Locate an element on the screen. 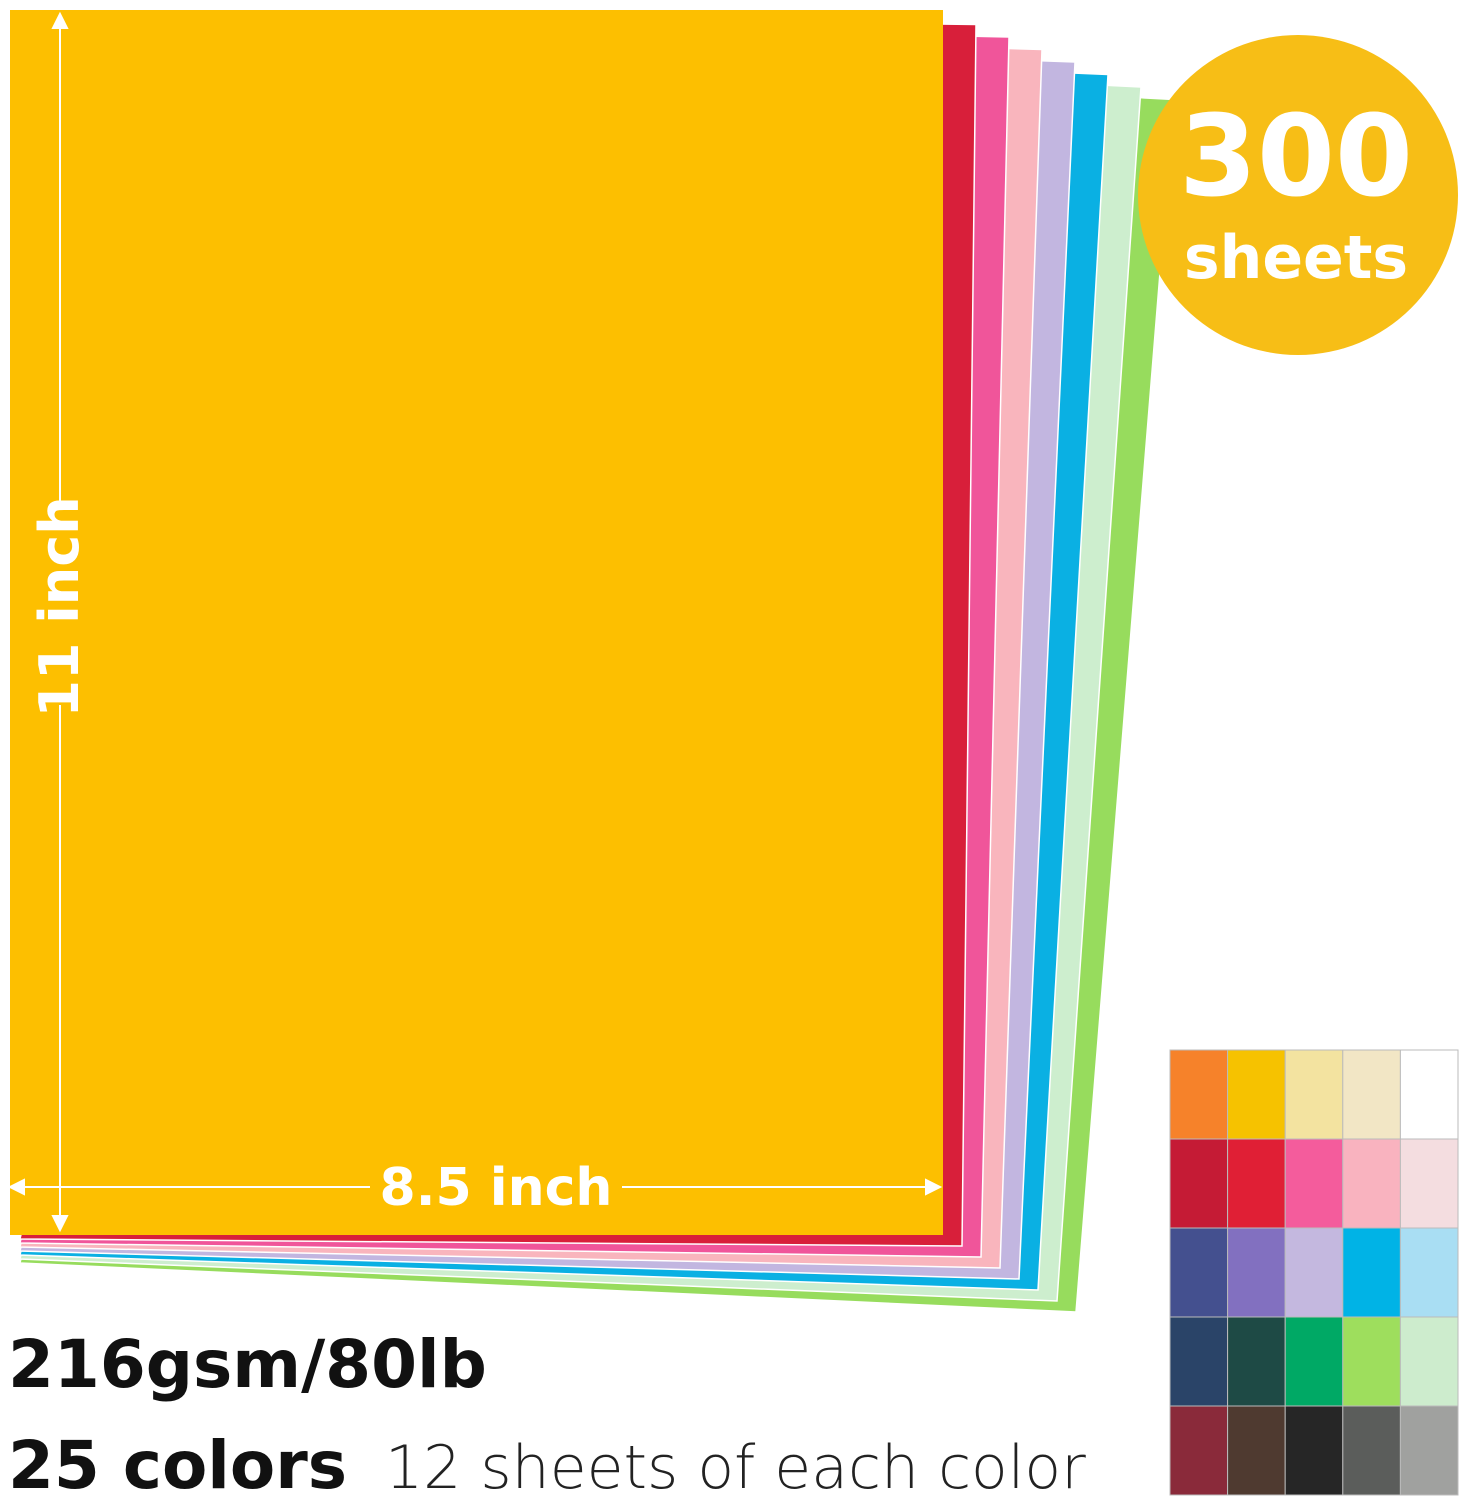  colors-spec: 25 colors is located at coordinates (177, 1463).